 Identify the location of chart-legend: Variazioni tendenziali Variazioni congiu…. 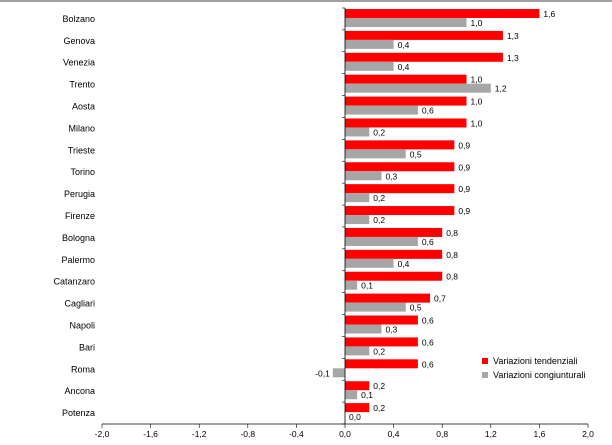
(533, 368).